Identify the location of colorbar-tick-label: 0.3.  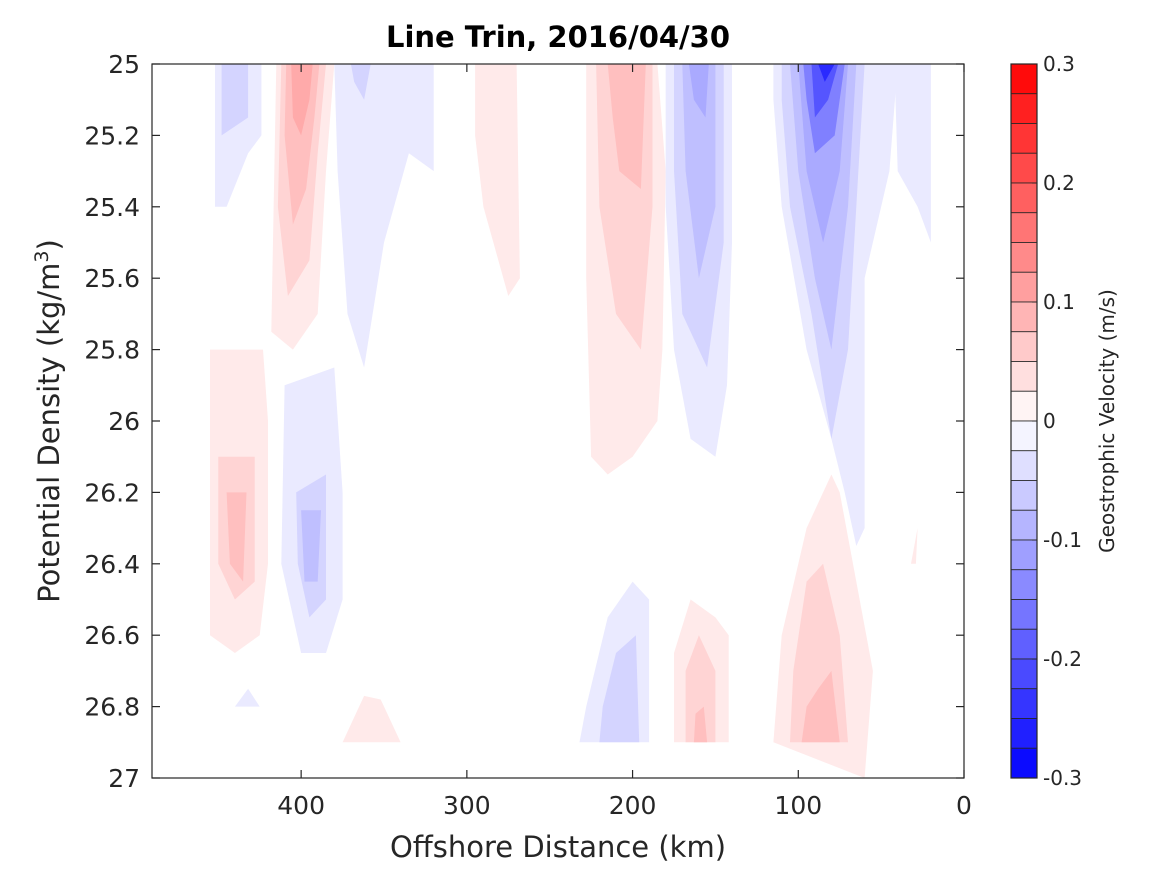
(1059, 64).